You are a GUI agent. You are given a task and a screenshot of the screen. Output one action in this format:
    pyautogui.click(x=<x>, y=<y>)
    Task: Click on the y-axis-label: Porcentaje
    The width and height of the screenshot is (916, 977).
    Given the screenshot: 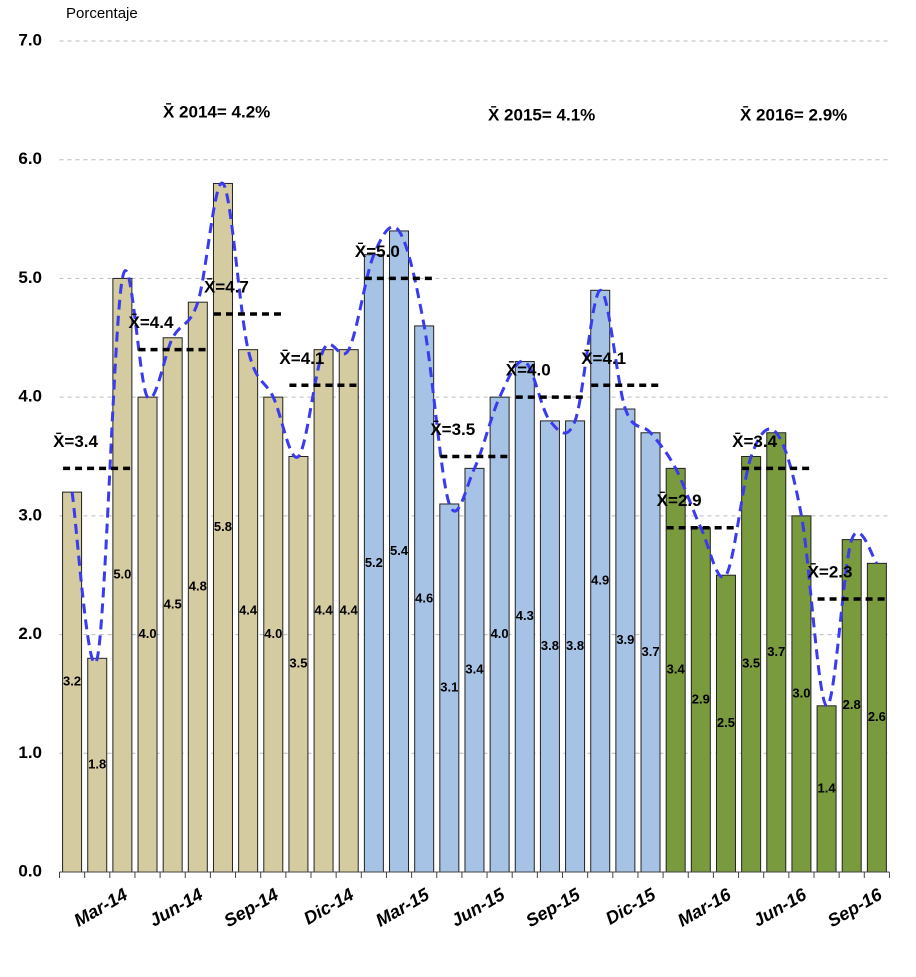 What is the action you would take?
    pyautogui.click(x=102, y=13)
    